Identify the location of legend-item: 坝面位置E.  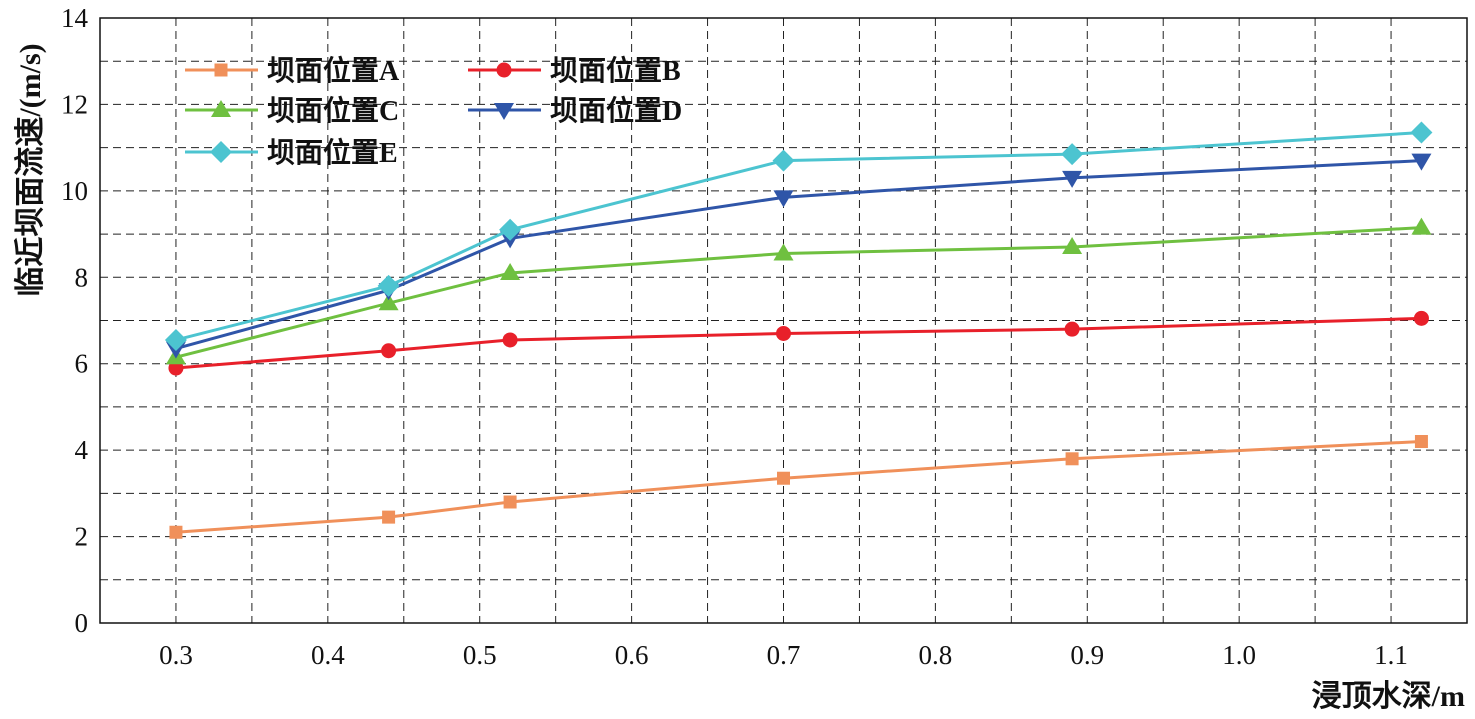
(291, 152).